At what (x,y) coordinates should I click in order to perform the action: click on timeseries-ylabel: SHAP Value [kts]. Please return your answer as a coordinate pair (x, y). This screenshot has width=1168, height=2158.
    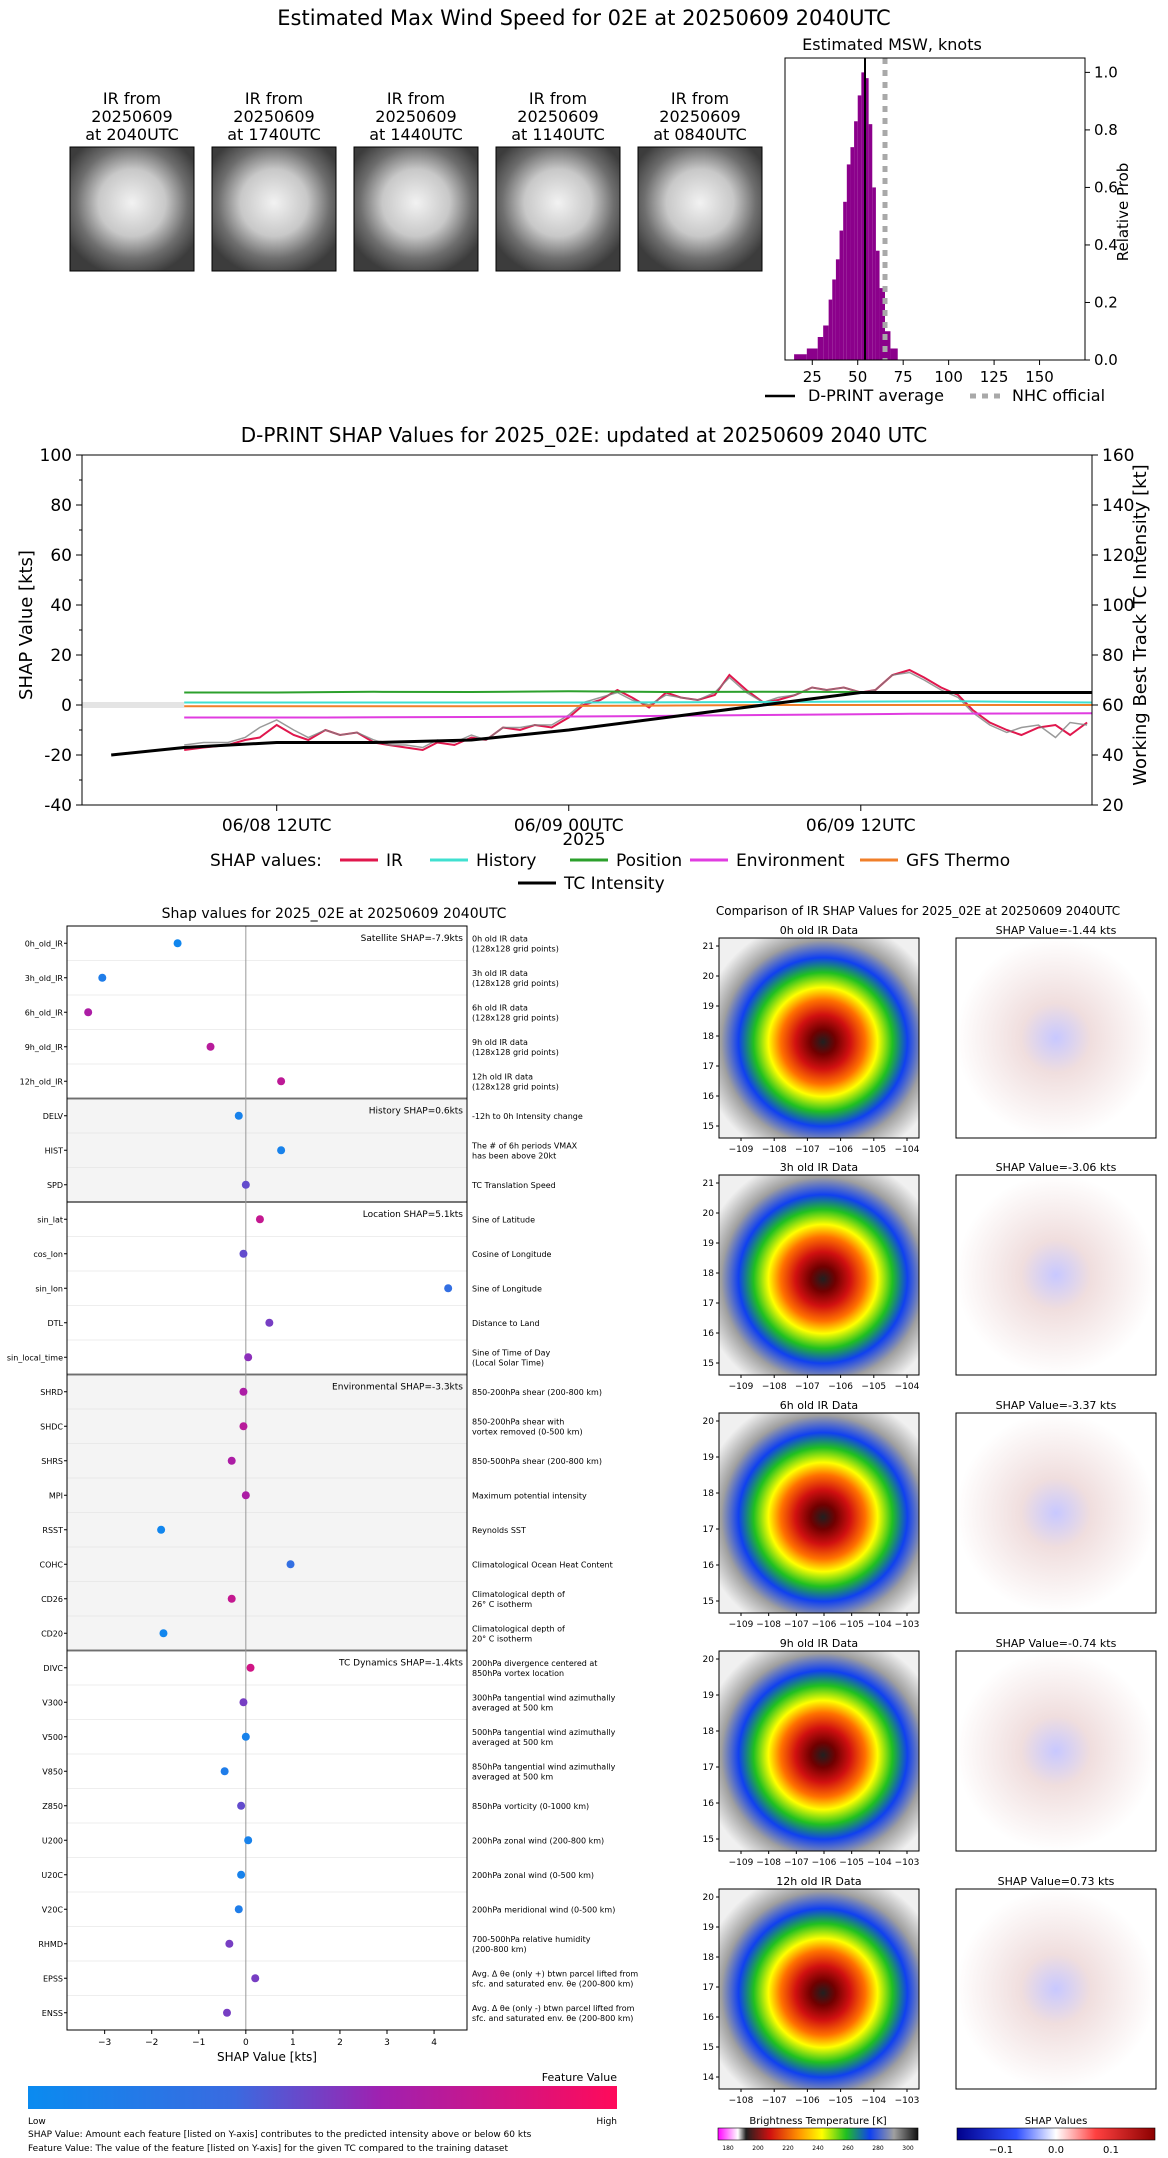
    Looking at the image, I should click on (26, 625).